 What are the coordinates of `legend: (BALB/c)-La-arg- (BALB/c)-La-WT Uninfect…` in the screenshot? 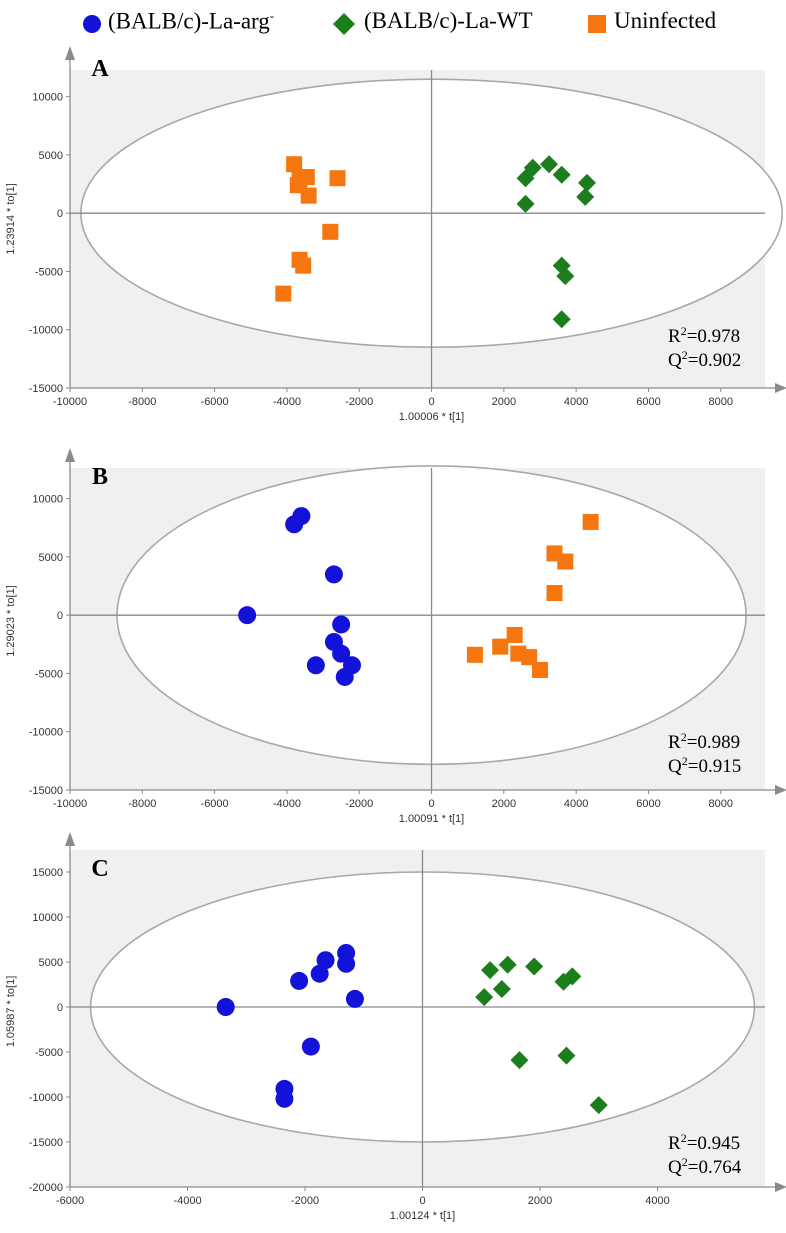 It's located at (393, 25).